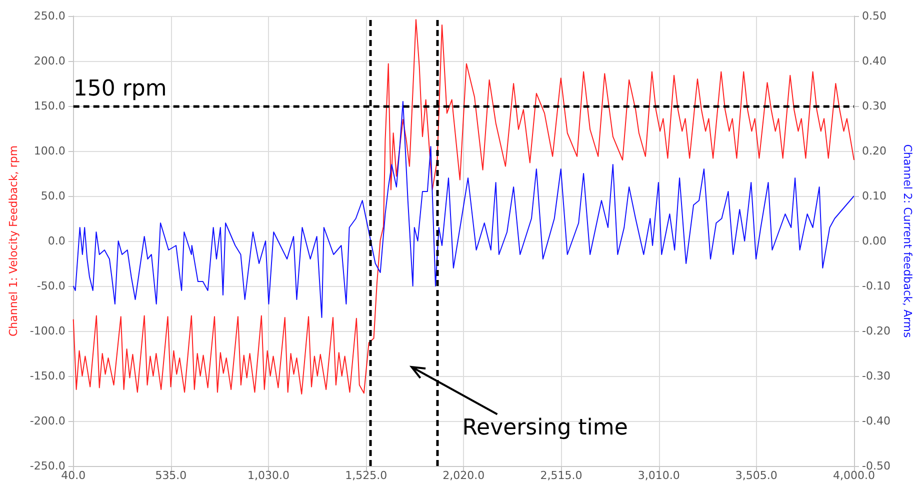  Describe the element at coordinates (874, 16) in the screenshot. I see `y2-tick-label: 0.50` at that location.